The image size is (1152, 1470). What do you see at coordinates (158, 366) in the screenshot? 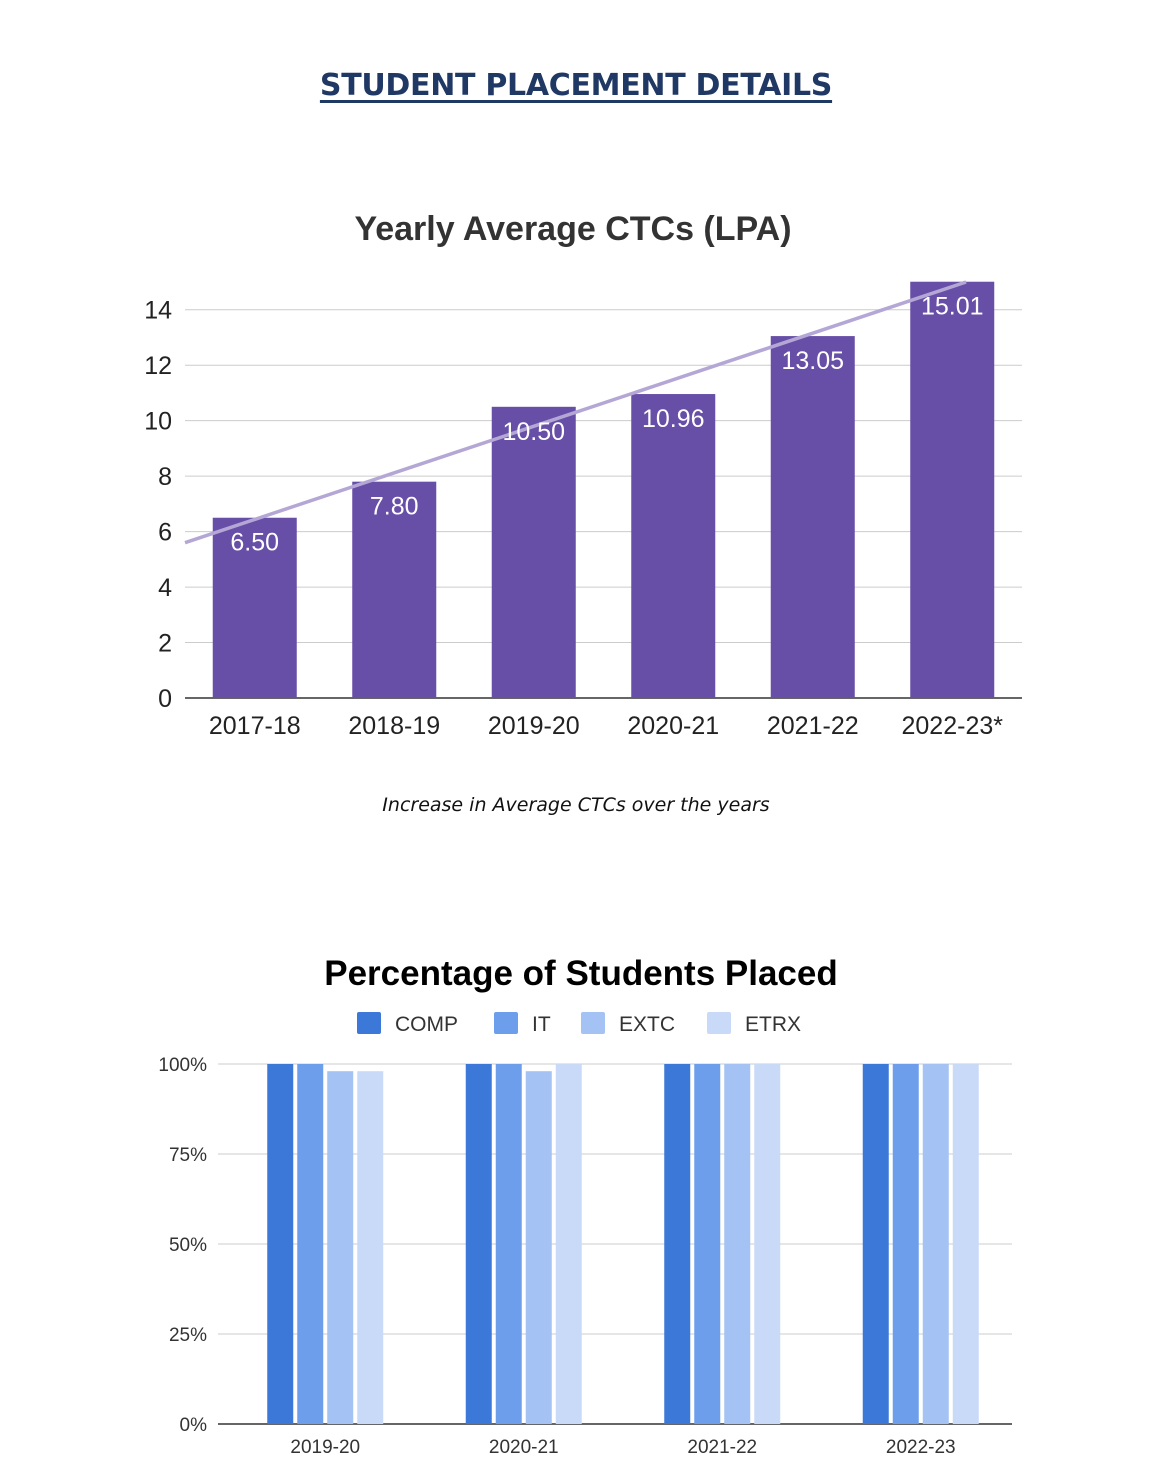
I see `y-tick-label: 12` at bounding box center [158, 366].